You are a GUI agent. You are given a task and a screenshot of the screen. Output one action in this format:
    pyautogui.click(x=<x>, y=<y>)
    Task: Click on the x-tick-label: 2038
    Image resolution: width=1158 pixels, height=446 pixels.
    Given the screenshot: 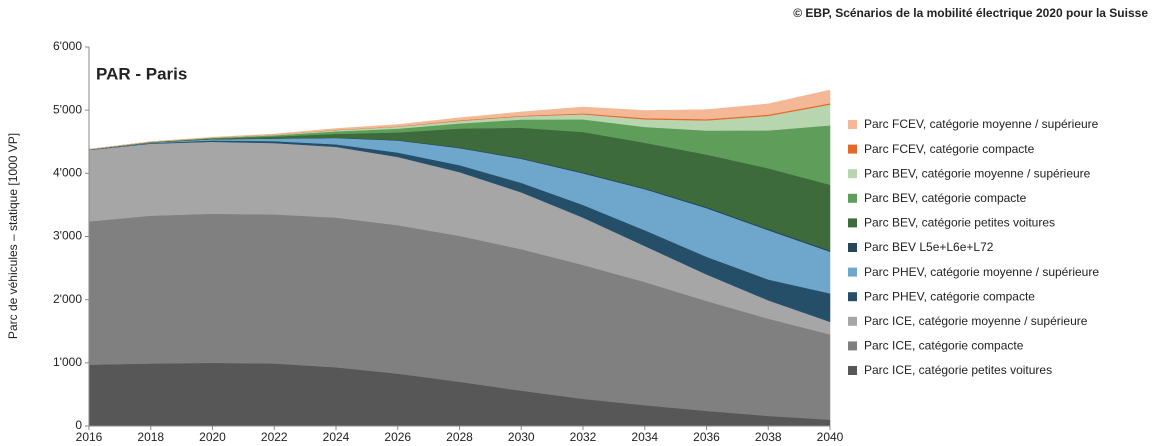 What is the action you would take?
    pyautogui.click(x=768, y=437)
    